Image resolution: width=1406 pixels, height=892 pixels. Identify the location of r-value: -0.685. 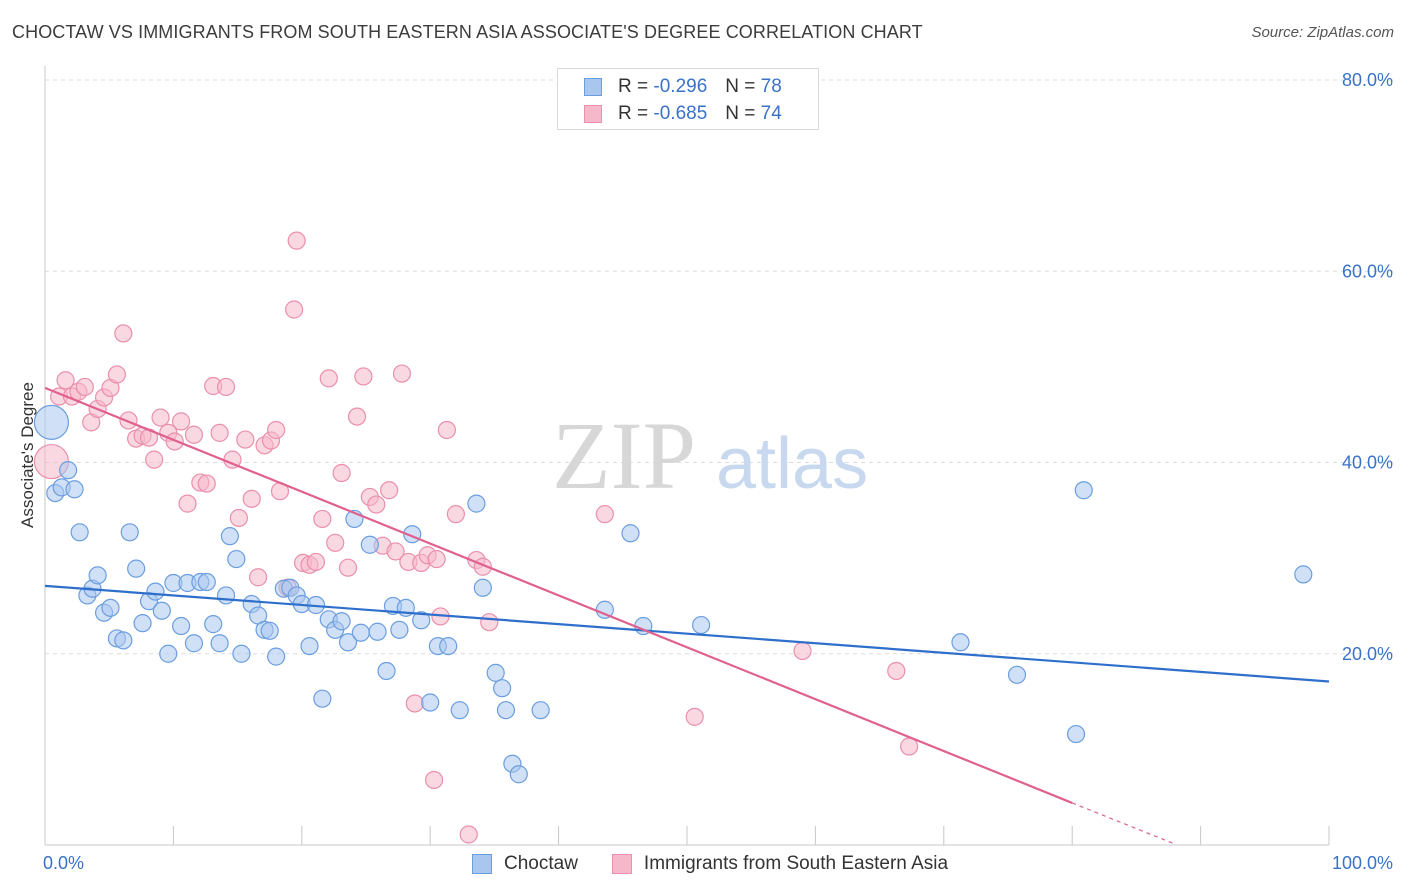
(680, 113).